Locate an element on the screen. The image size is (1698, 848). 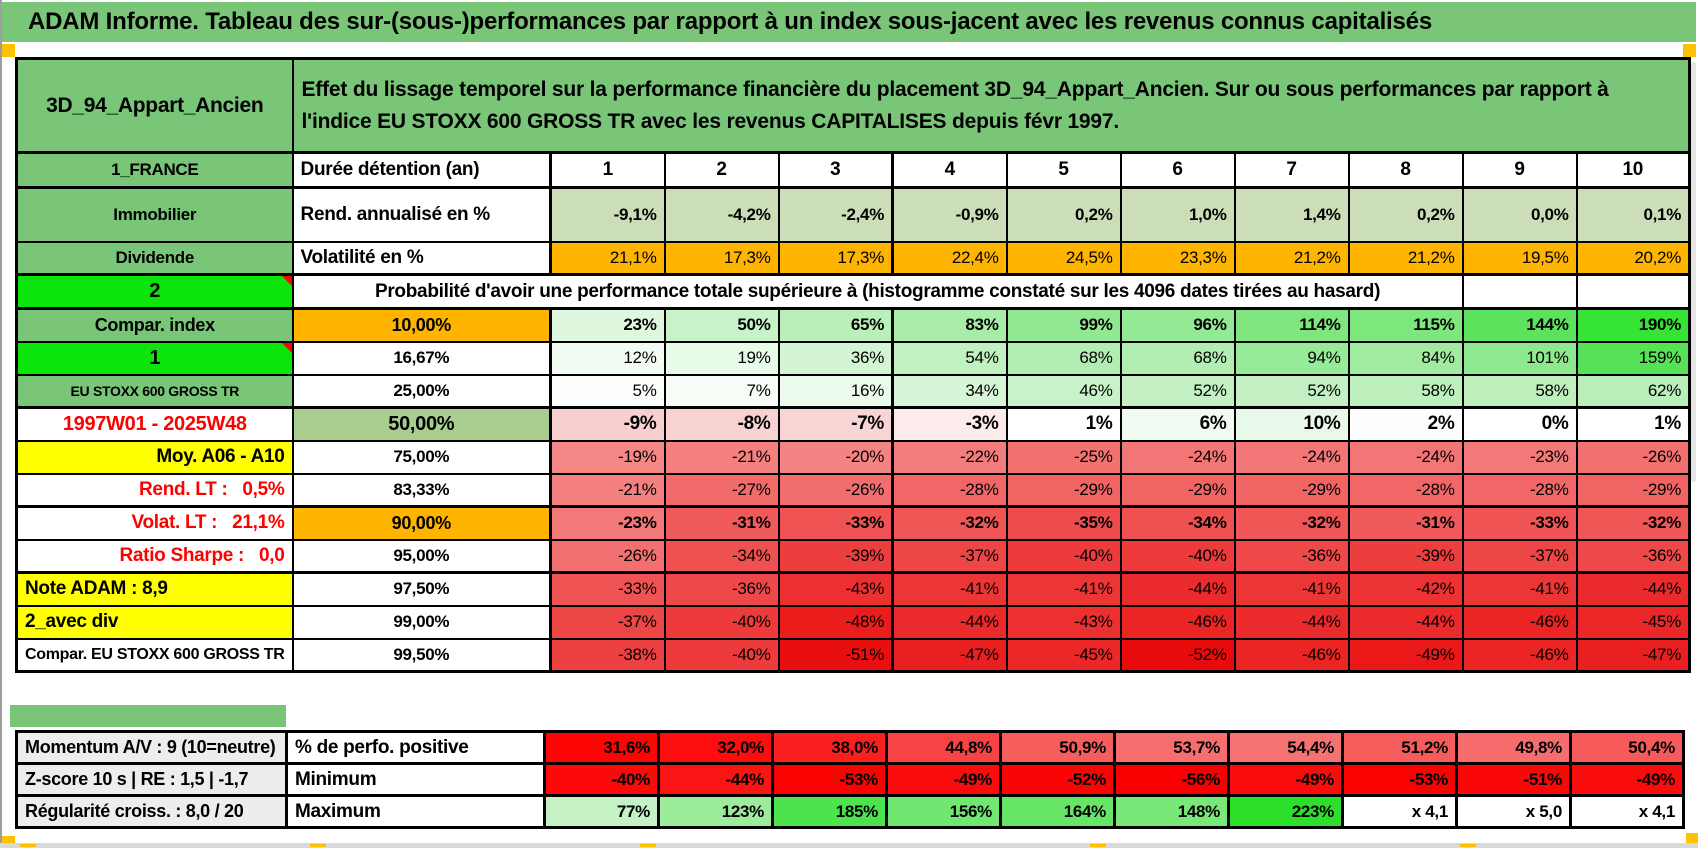
value-cell: 164% is located at coordinates (1057, 811).